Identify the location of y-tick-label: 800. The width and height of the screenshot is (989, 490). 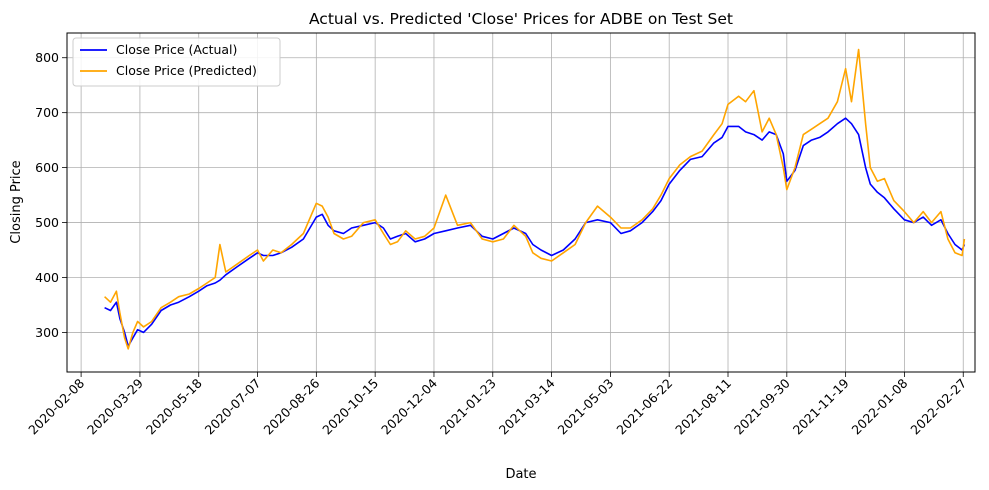
(47, 57).